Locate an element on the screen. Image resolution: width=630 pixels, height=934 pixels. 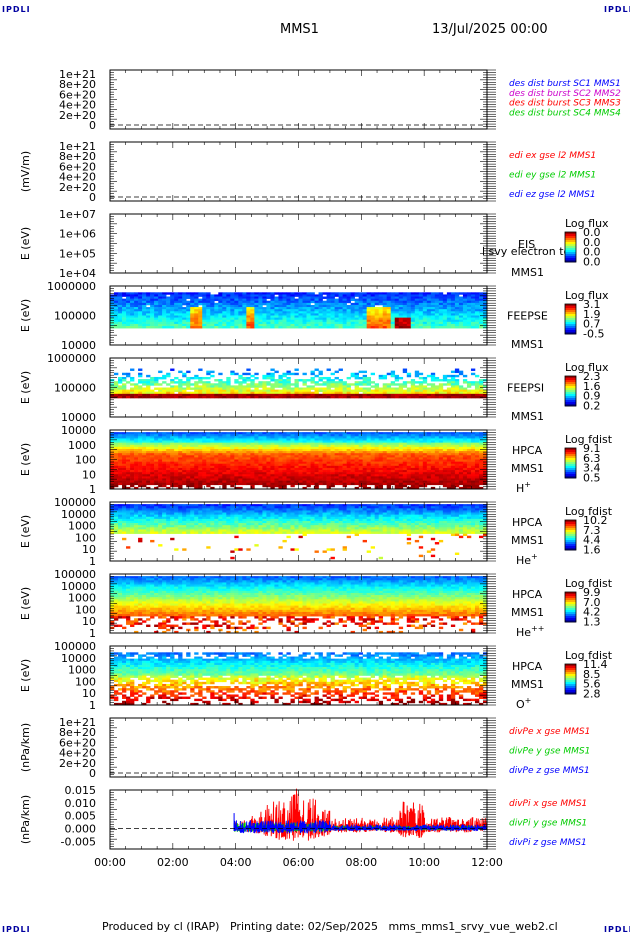
feeps-i-ytick-label: 1000000 is located at coordinates (71, 358).